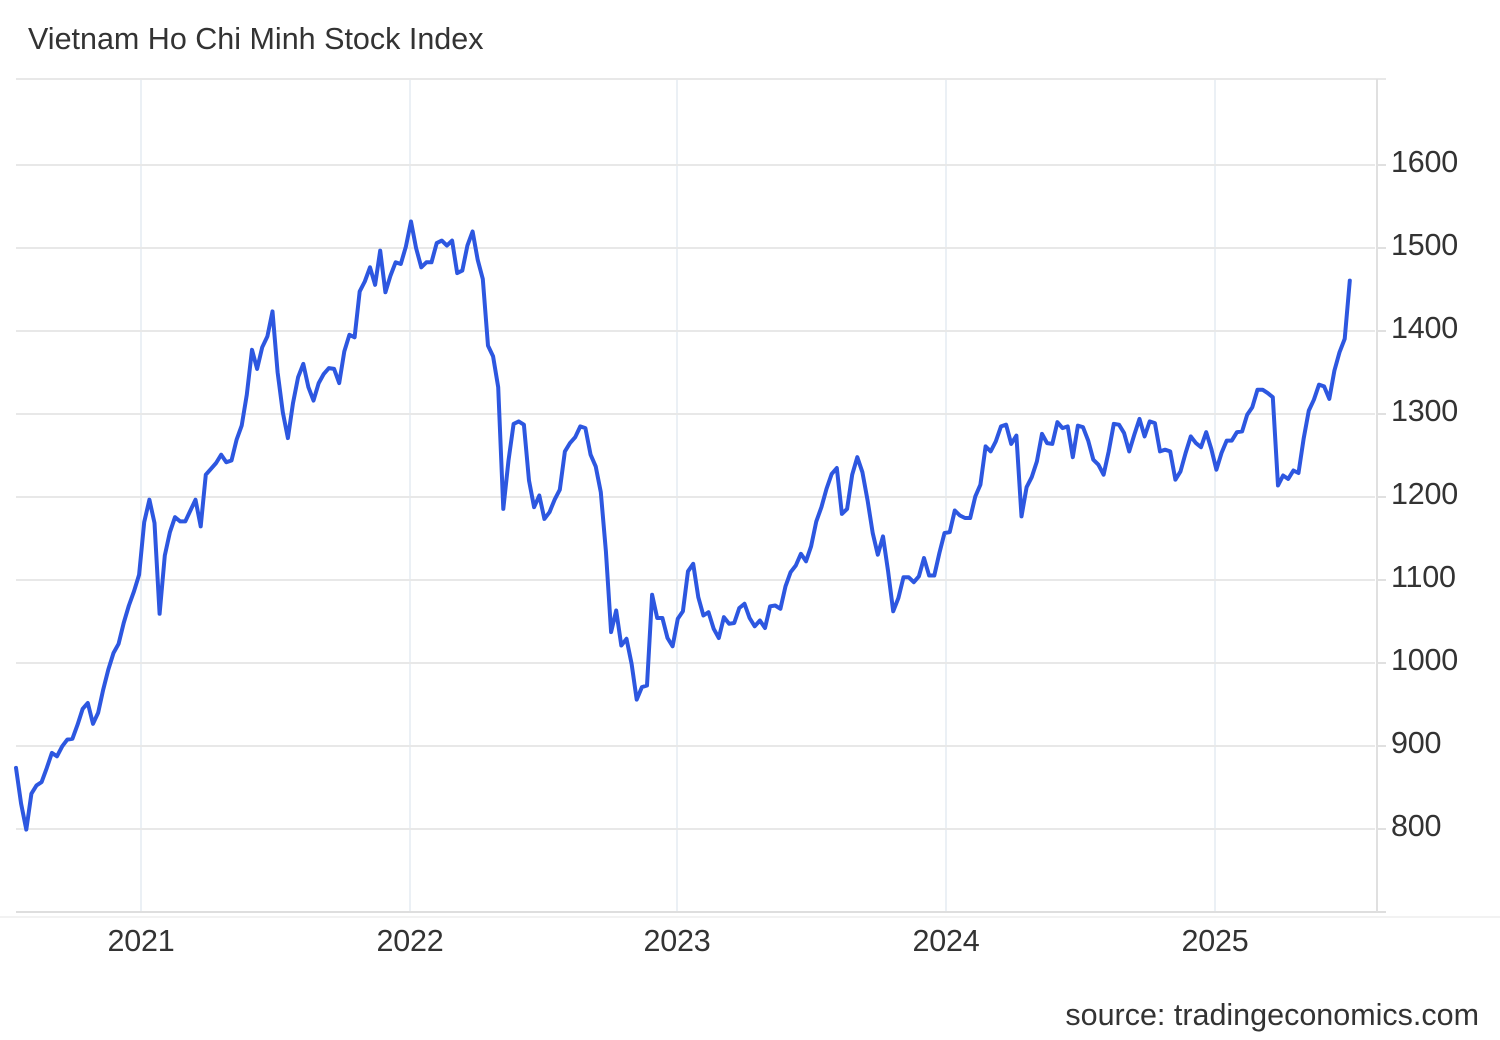 The width and height of the screenshot is (1500, 1040). Describe the element at coordinates (140, 941) in the screenshot. I see `svg-text: 2021` at that location.